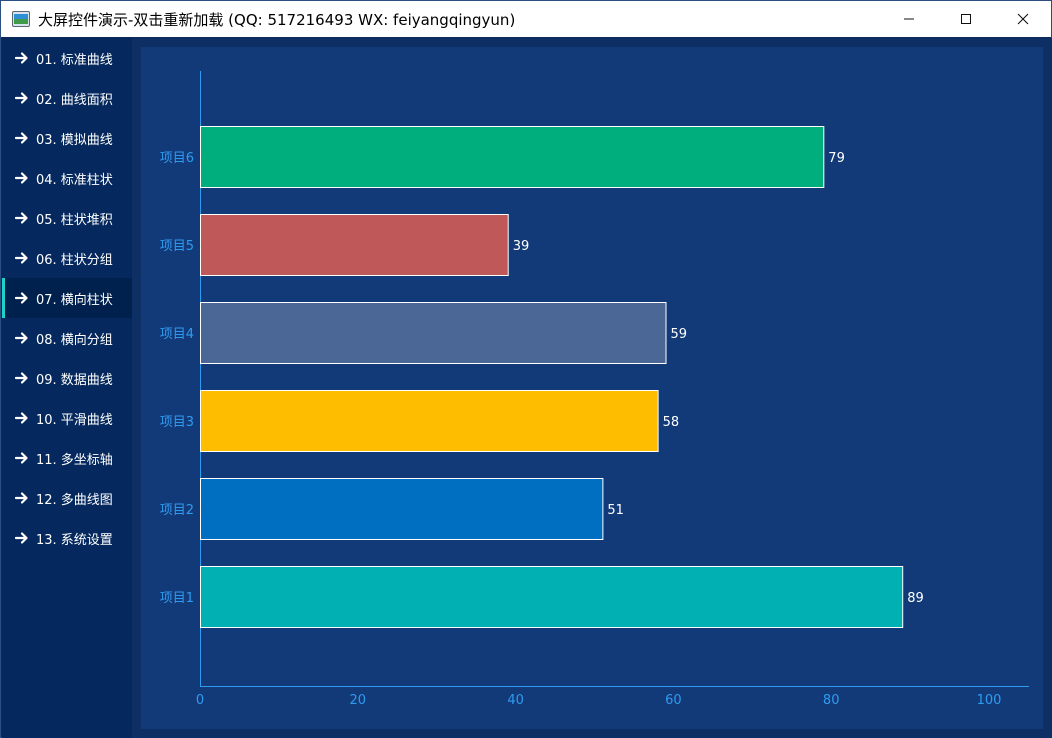  I want to click on sidebar-item-label: 01. 标准曲线, so click(74, 60).